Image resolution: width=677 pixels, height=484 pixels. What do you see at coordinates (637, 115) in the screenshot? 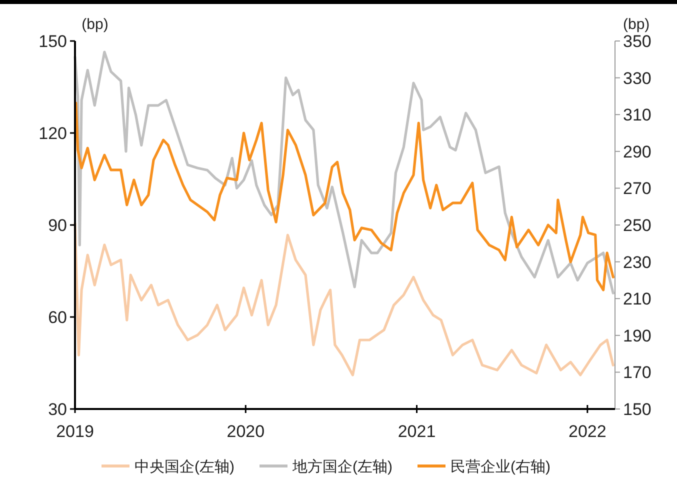
I see `y2-tick-label: 310` at bounding box center [637, 115].